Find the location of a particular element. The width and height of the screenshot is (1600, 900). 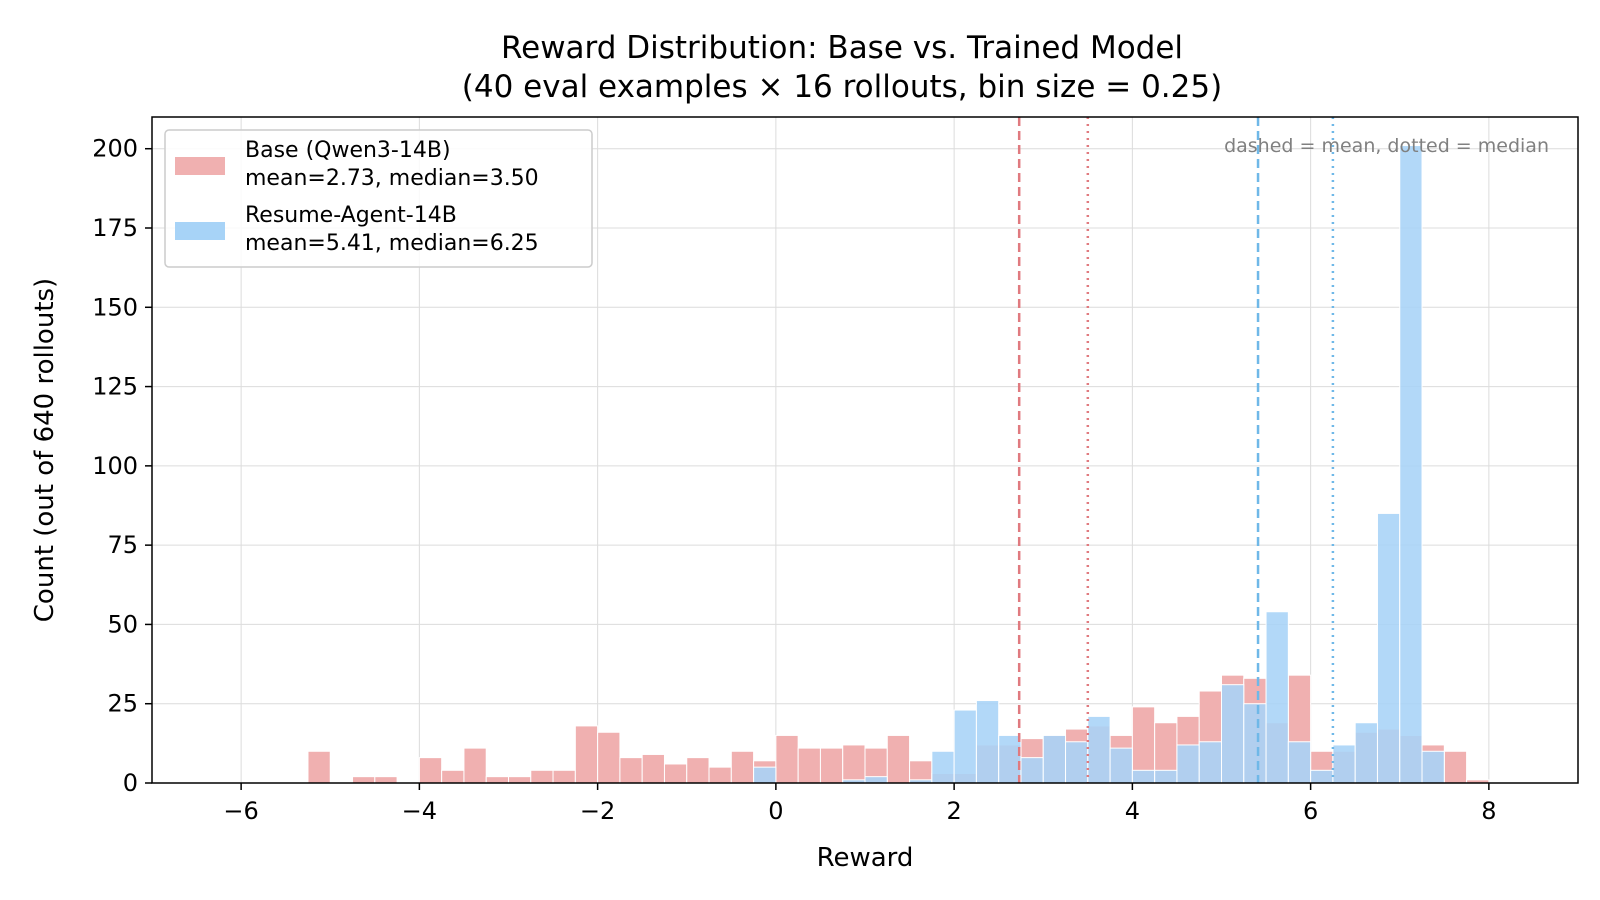

y-tick-label-6: 150 is located at coordinates (115, 307).